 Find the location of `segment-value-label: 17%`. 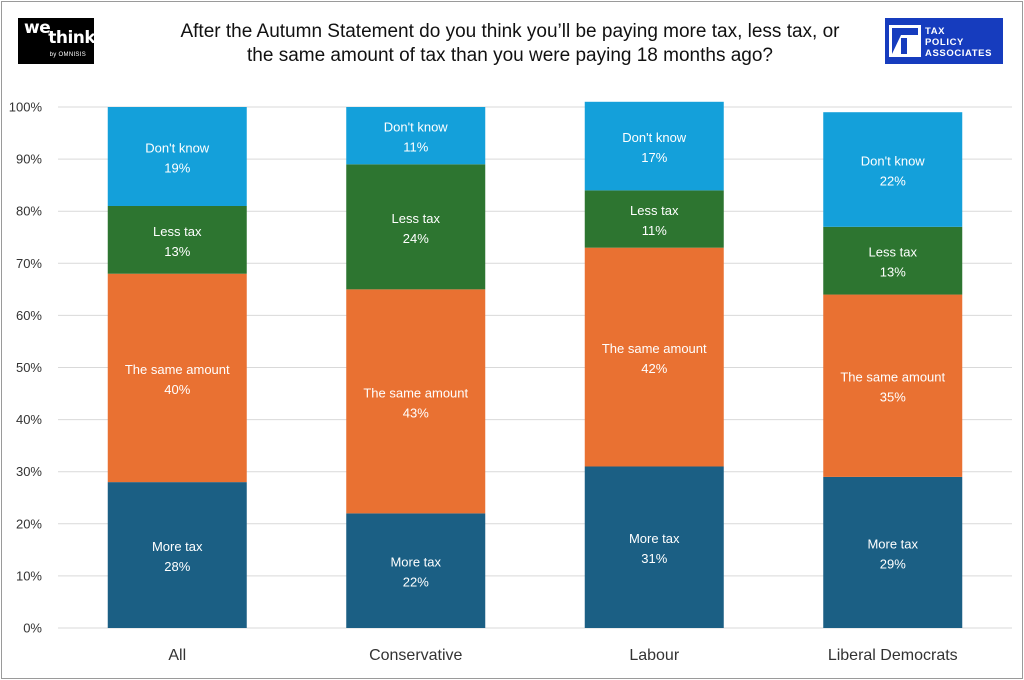

segment-value-label: 17% is located at coordinates (654, 157).